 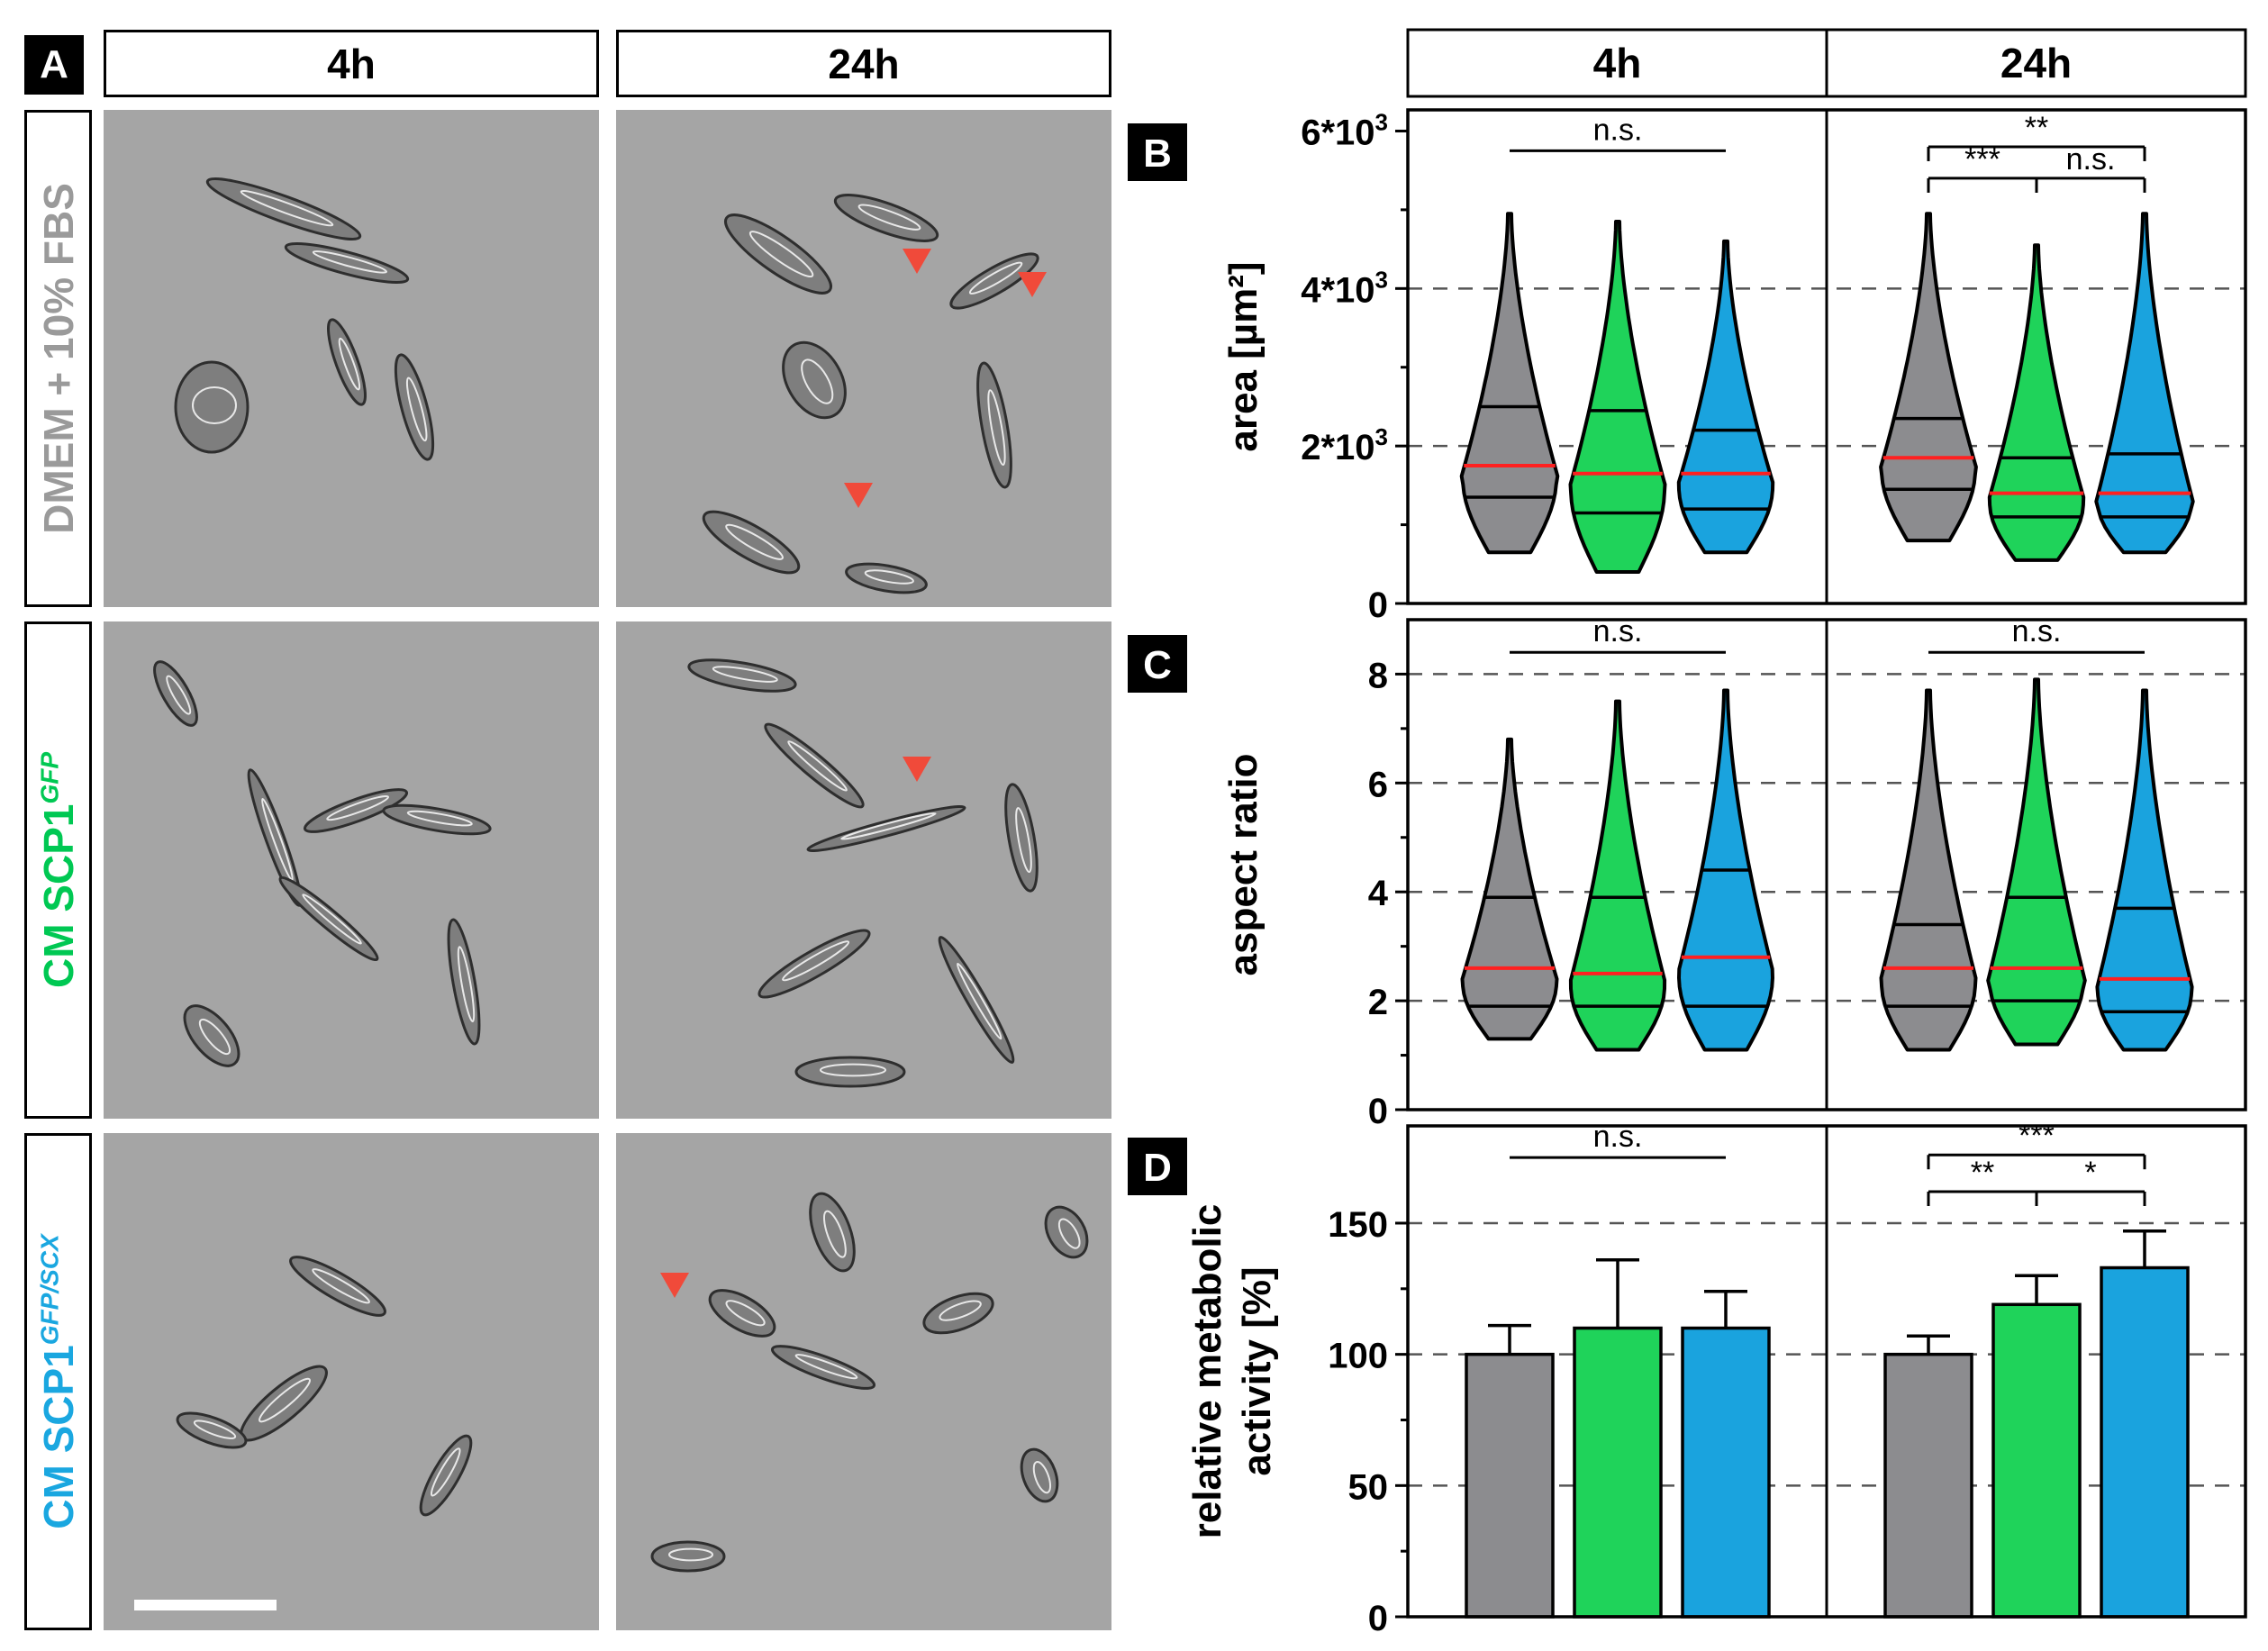 I want to click on micrograph-scx-4h, so click(x=351, y=1381).